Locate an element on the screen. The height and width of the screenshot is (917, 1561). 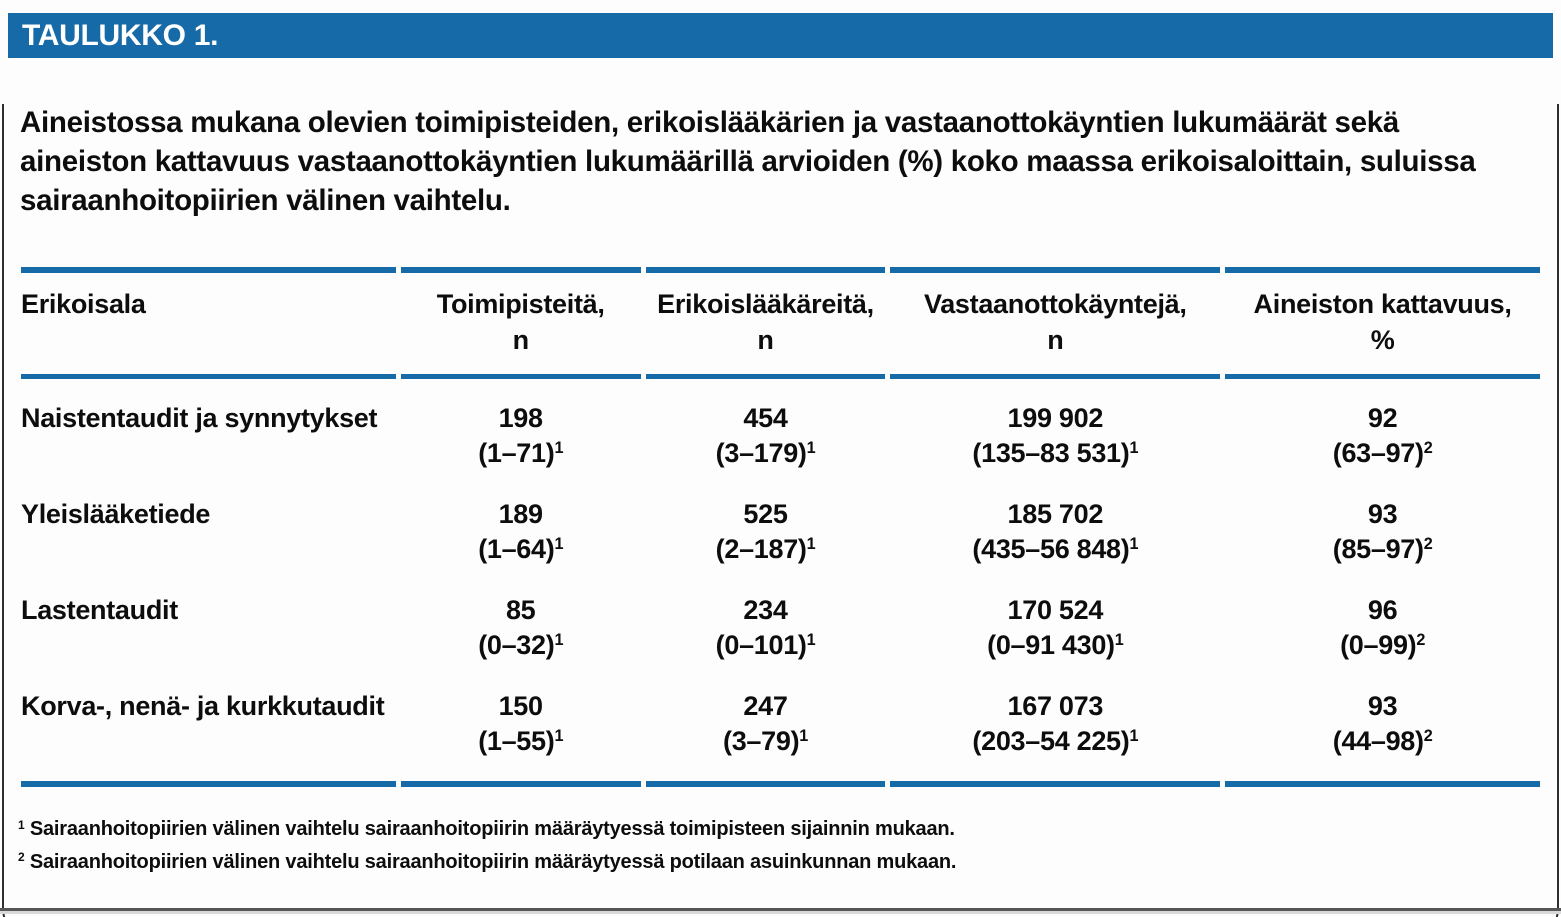
cell-range: (2–187)1 is located at coordinates (765, 548).